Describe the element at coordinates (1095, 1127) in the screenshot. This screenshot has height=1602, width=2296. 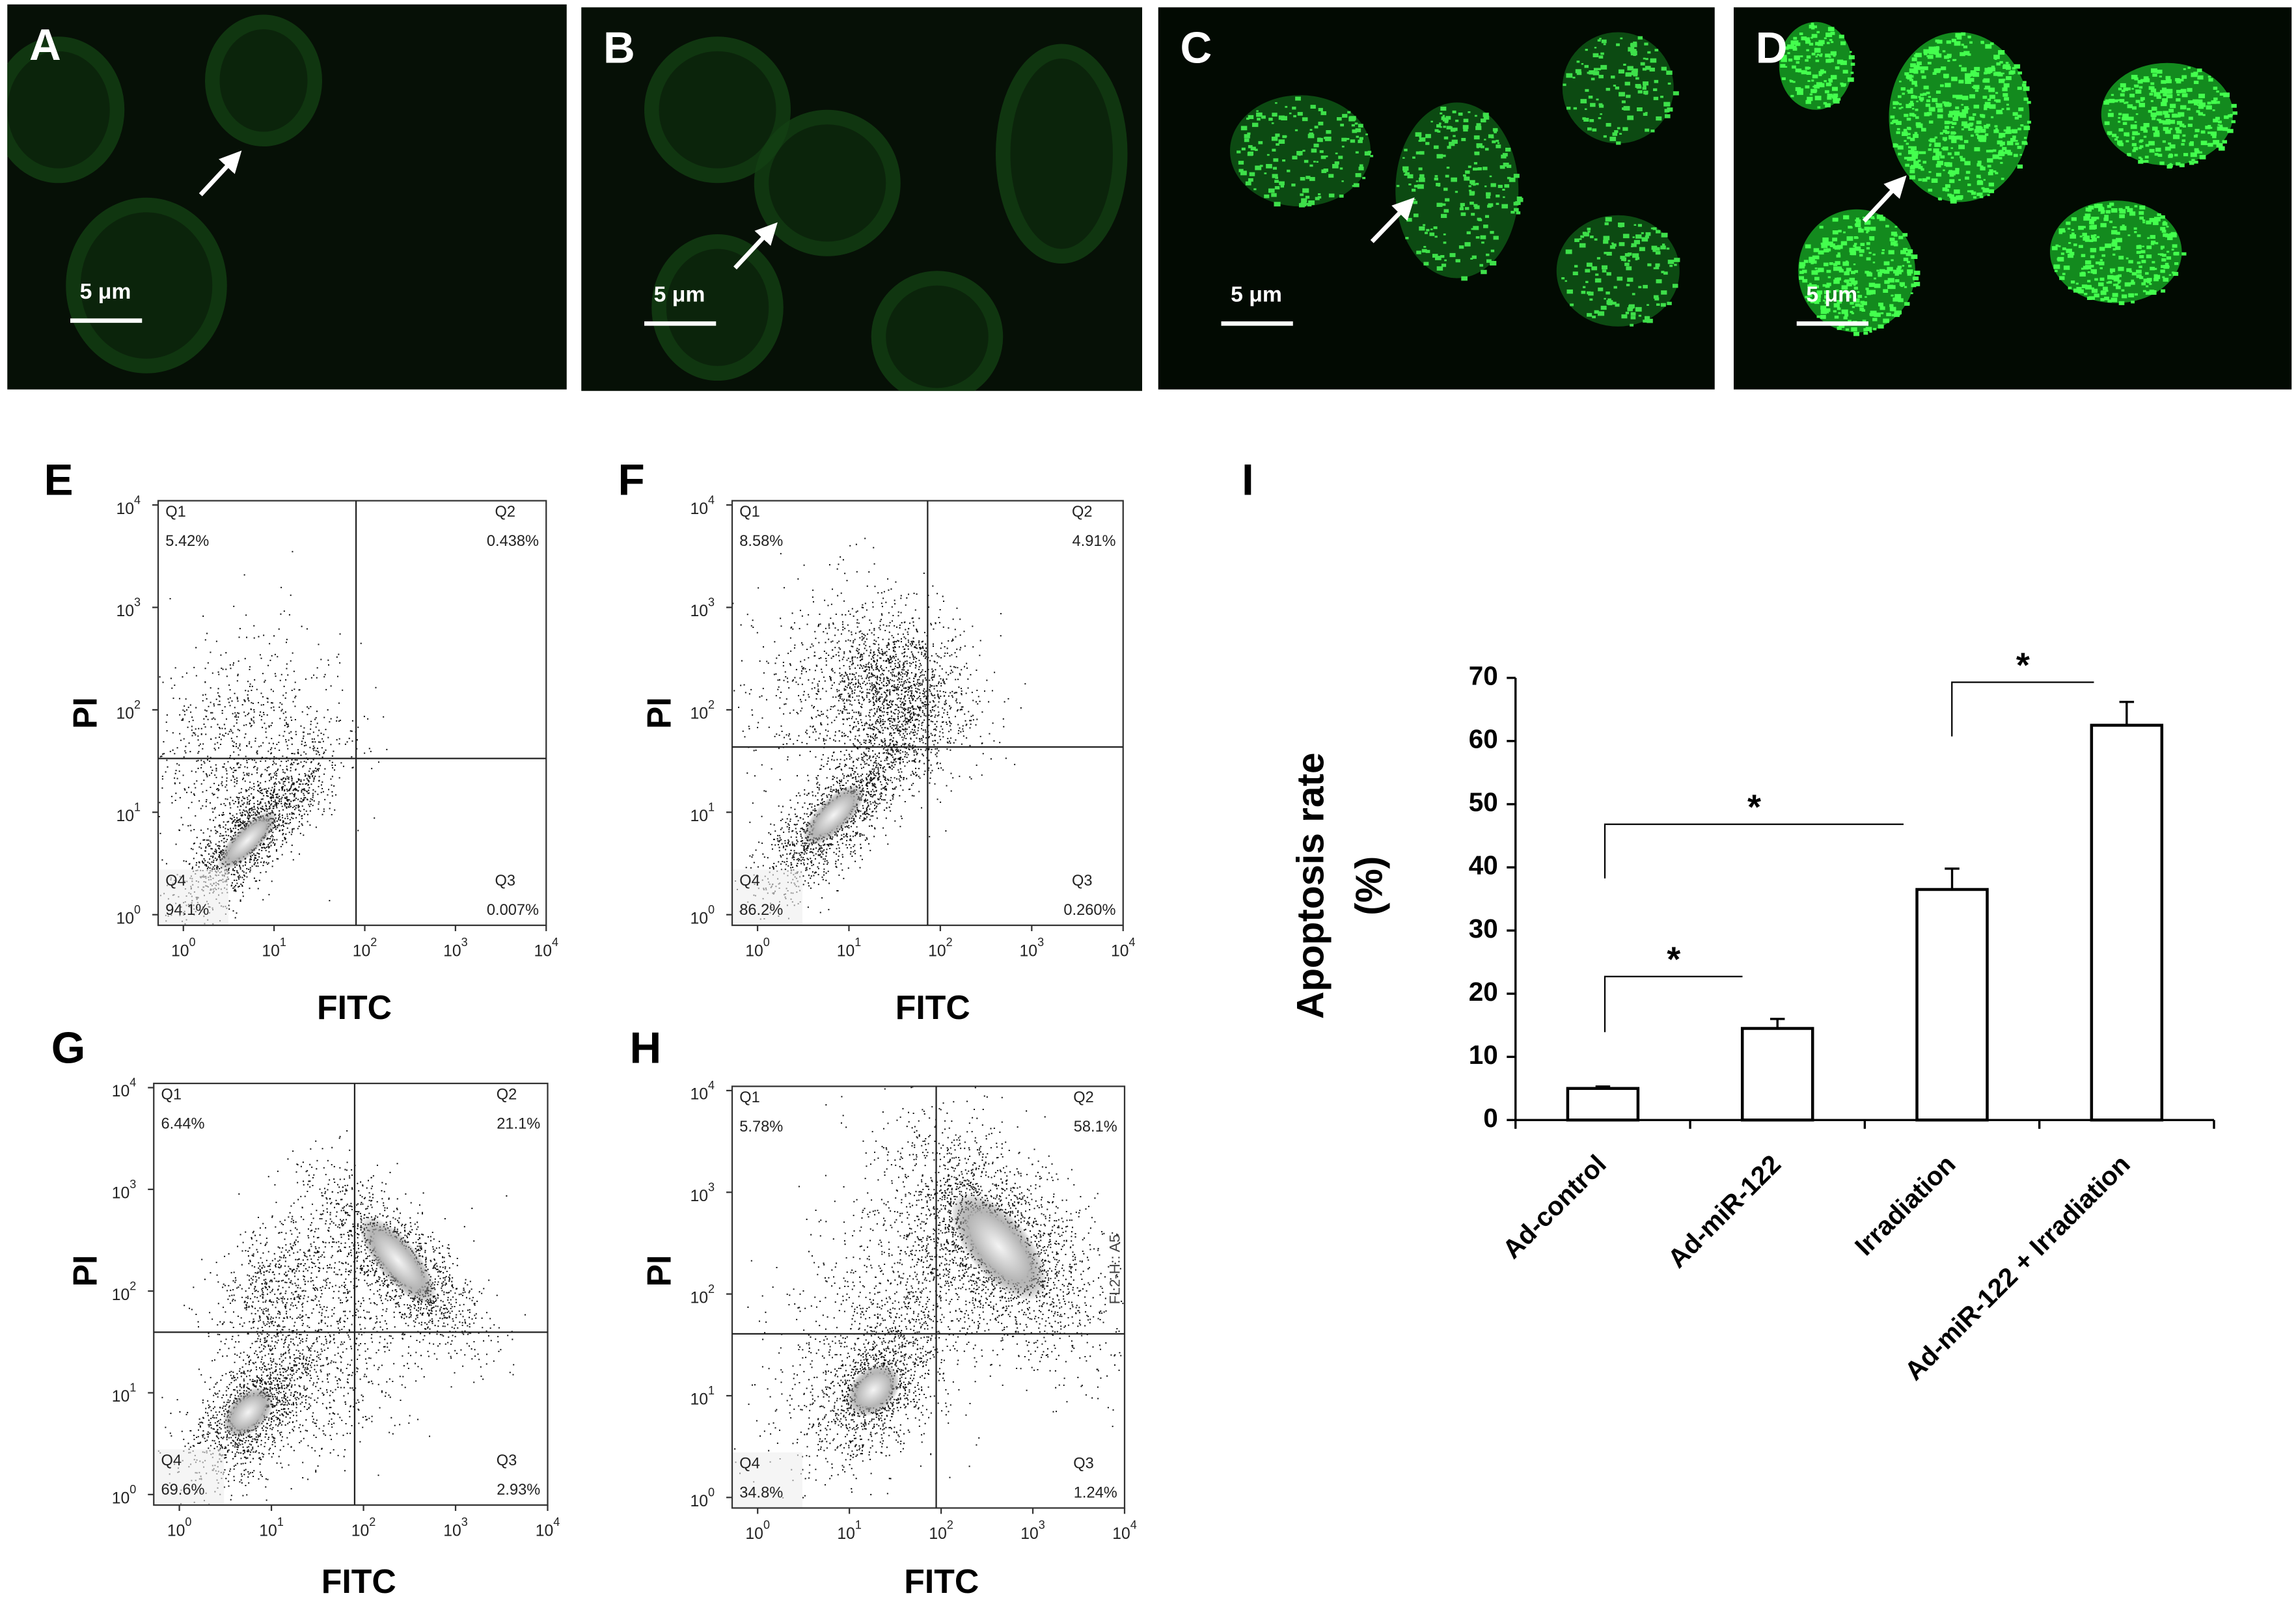
I see `quadrant-percent: 58.1%` at that location.